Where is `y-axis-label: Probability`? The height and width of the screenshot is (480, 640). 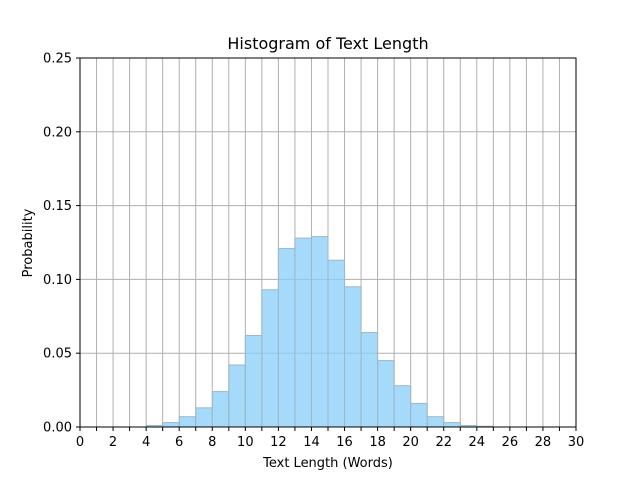
y-axis-label: Probability is located at coordinates (28, 242).